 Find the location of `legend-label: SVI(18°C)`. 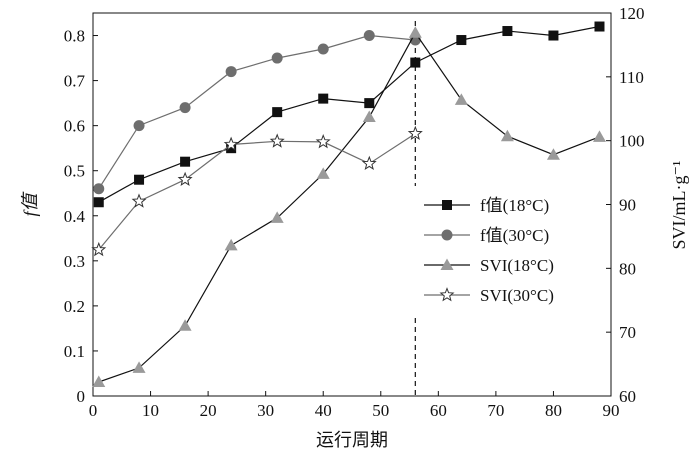

legend-label: SVI(18°C) is located at coordinates (517, 265).